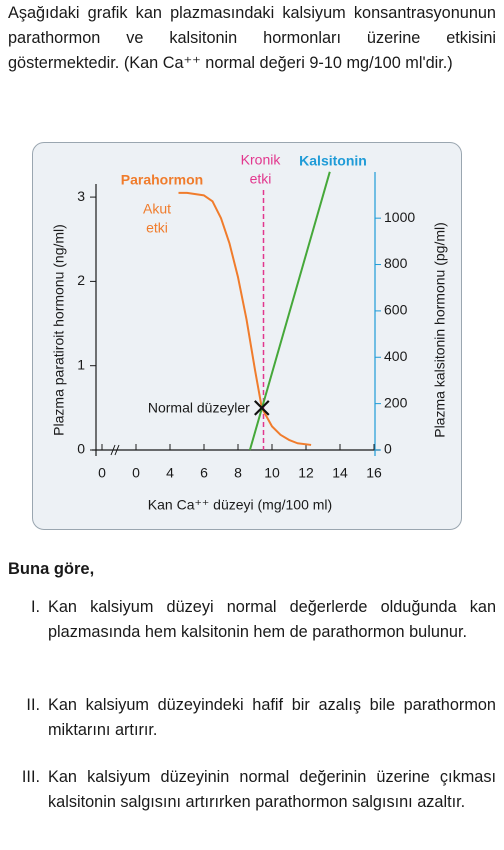 The height and width of the screenshot is (850, 504). I want to click on series-label: Parahormon, so click(162, 180).